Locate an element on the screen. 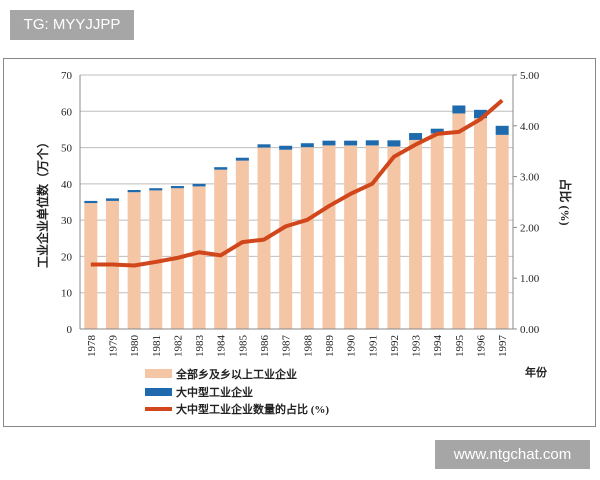 Image resolution: width=600 pixels, height=480 pixels. x-tick-label: 1988 is located at coordinates (308, 346).